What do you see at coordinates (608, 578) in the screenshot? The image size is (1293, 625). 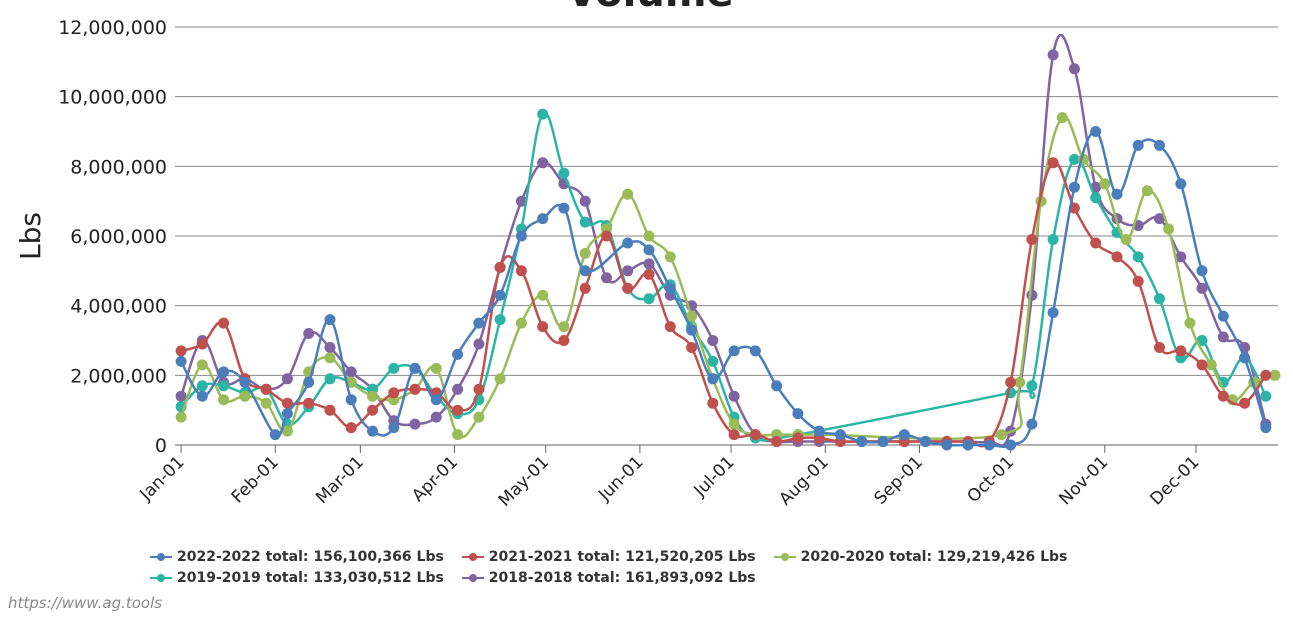 I see `legend-item-2018: 2018-2018 total: 161,893,092 Lbs` at bounding box center [608, 578].